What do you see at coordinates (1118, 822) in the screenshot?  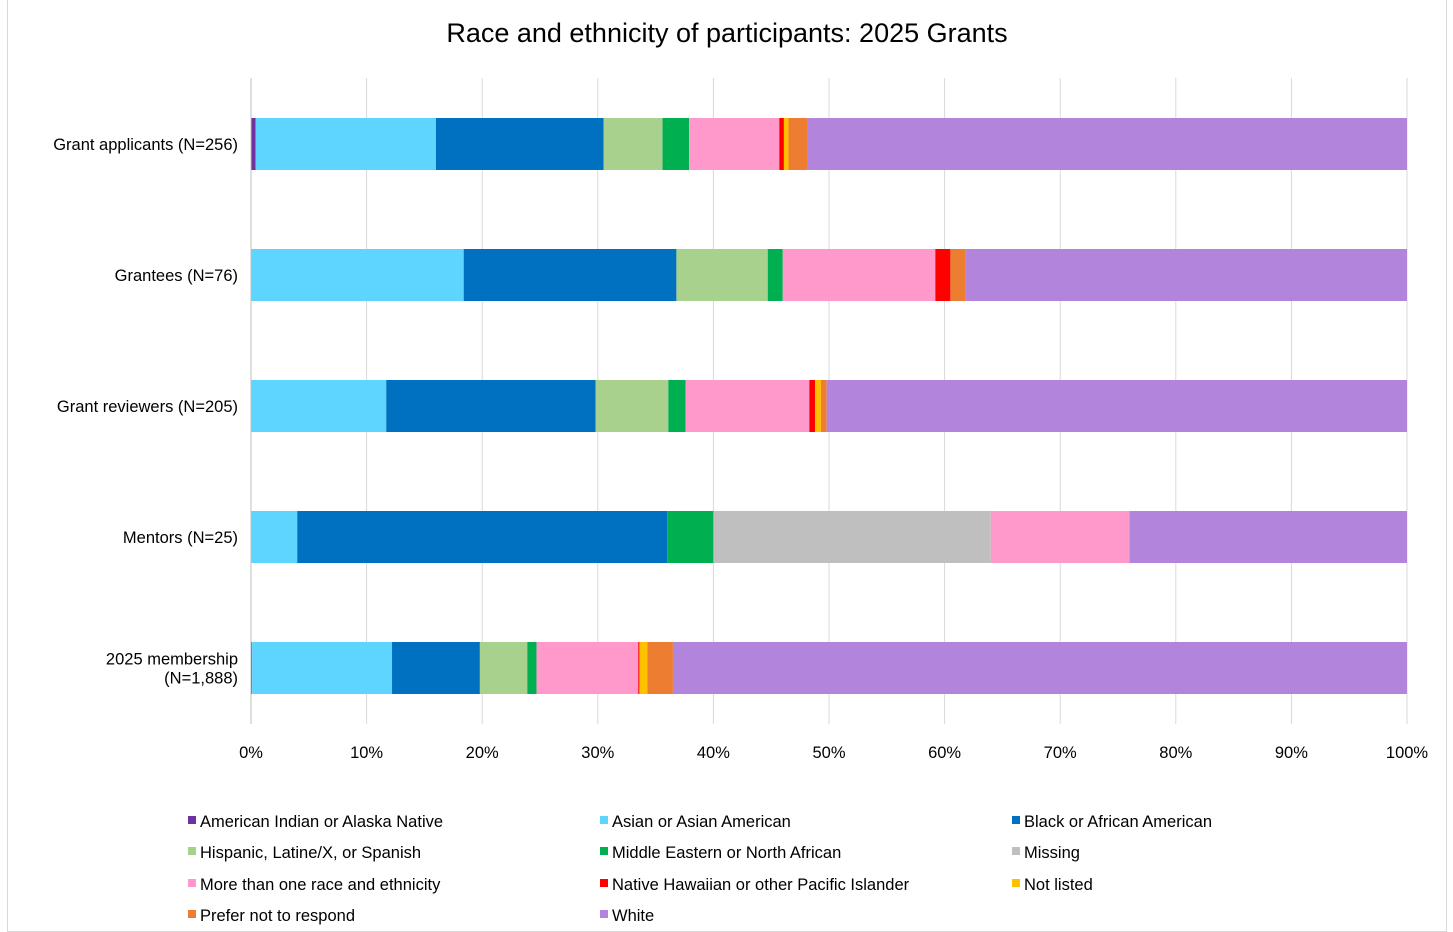 I see `legend-label: Black or African American` at bounding box center [1118, 822].